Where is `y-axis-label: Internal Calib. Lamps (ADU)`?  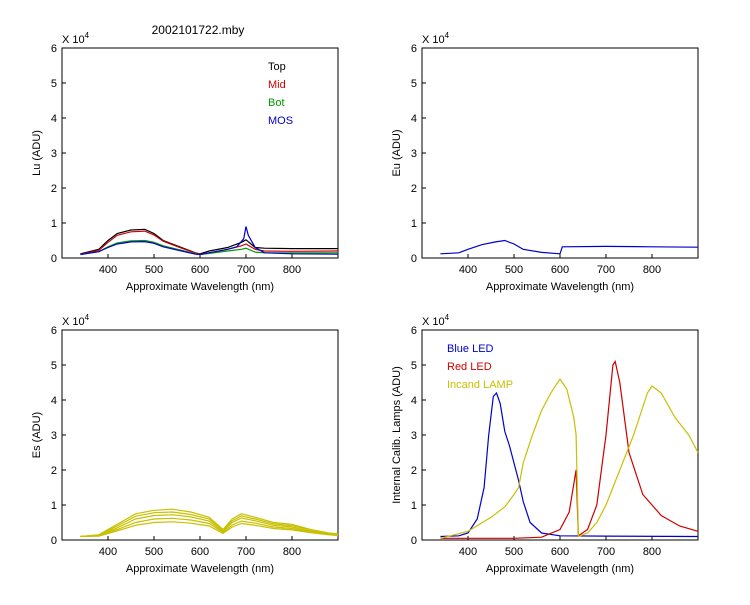
y-axis-label: Internal Calib. Lamps (ADU) is located at coordinates (397, 435).